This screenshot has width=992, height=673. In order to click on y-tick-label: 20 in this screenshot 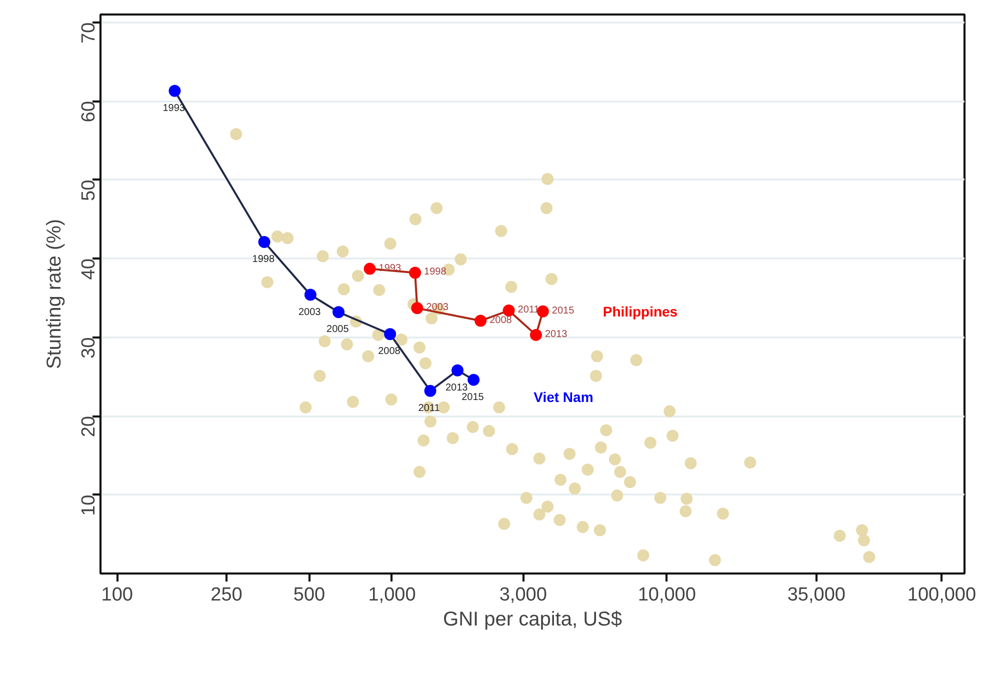, I will do `click(89, 427)`.